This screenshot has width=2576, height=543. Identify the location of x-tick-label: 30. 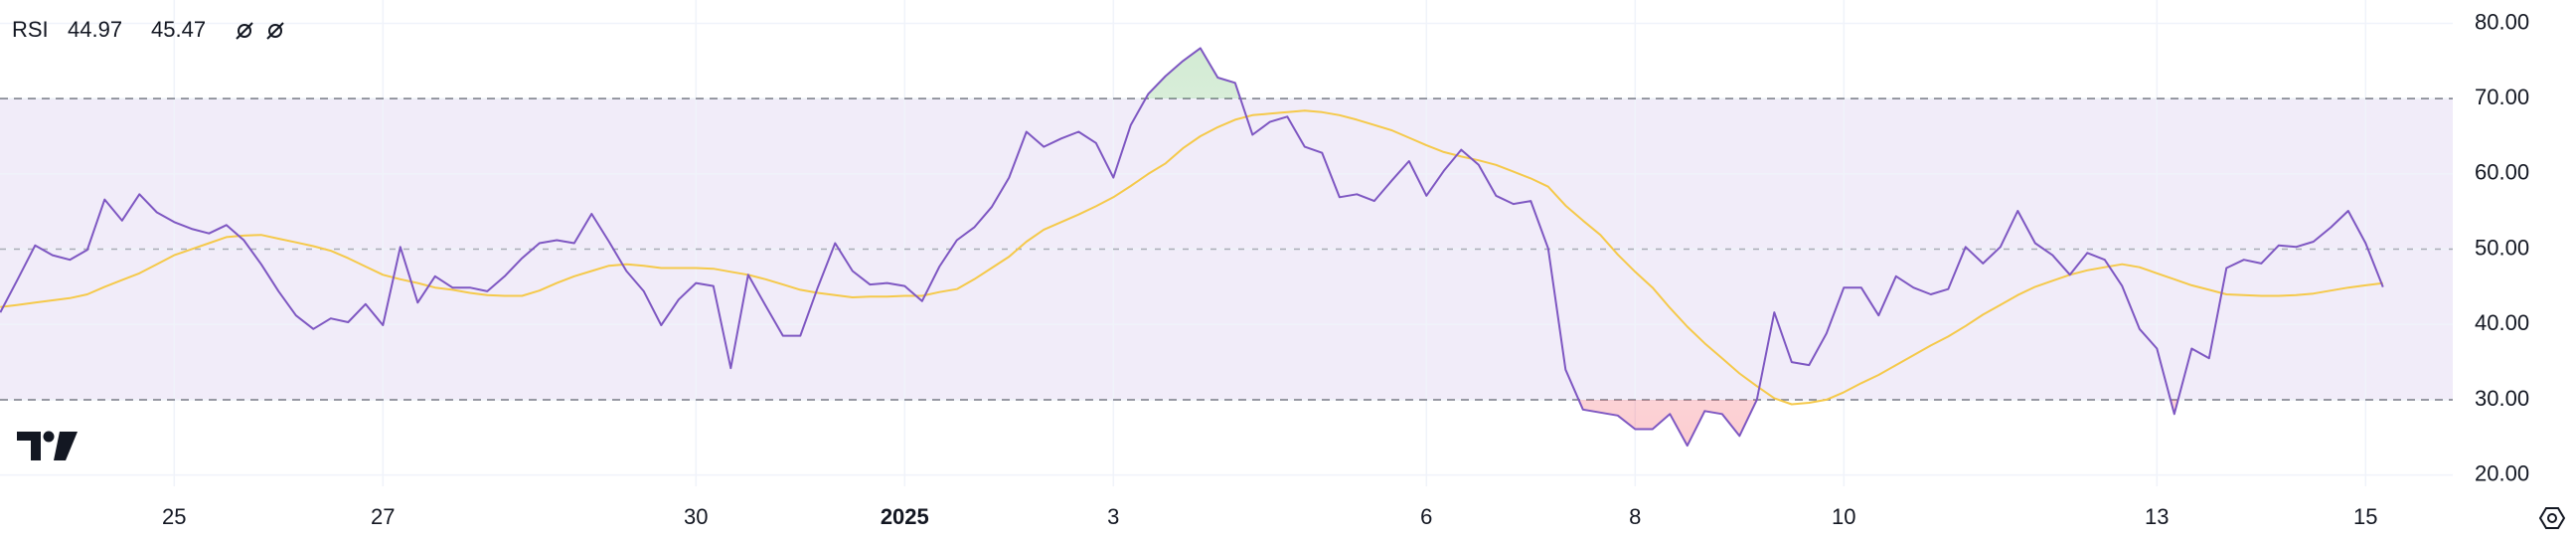
(696, 517).